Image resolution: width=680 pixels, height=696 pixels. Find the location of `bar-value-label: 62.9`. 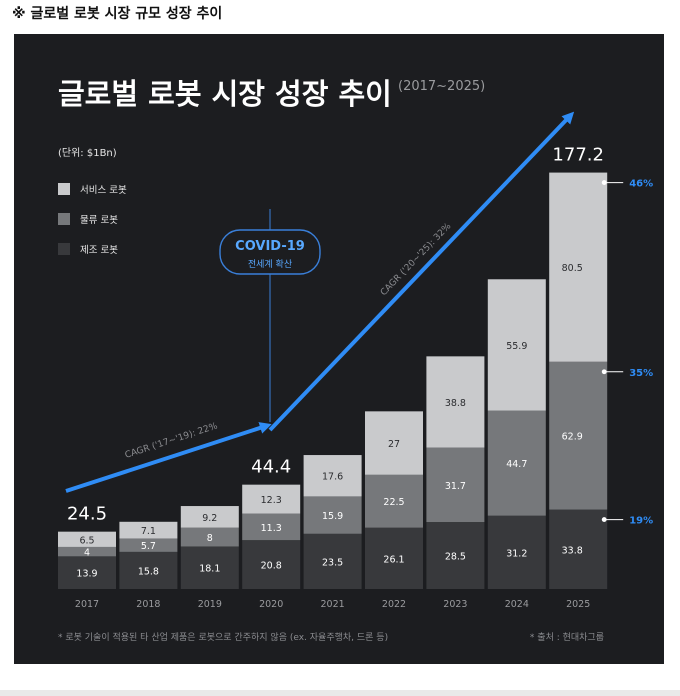

bar-value-label: 62.9 is located at coordinates (572, 437).